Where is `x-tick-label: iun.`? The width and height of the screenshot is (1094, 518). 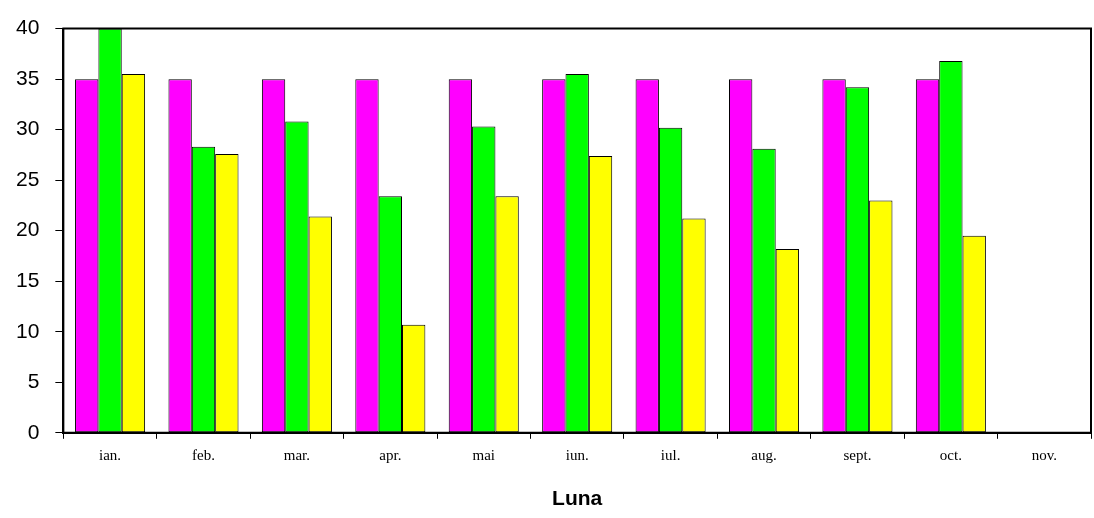 x-tick-label: iun. is located at coordinates (577, 454).